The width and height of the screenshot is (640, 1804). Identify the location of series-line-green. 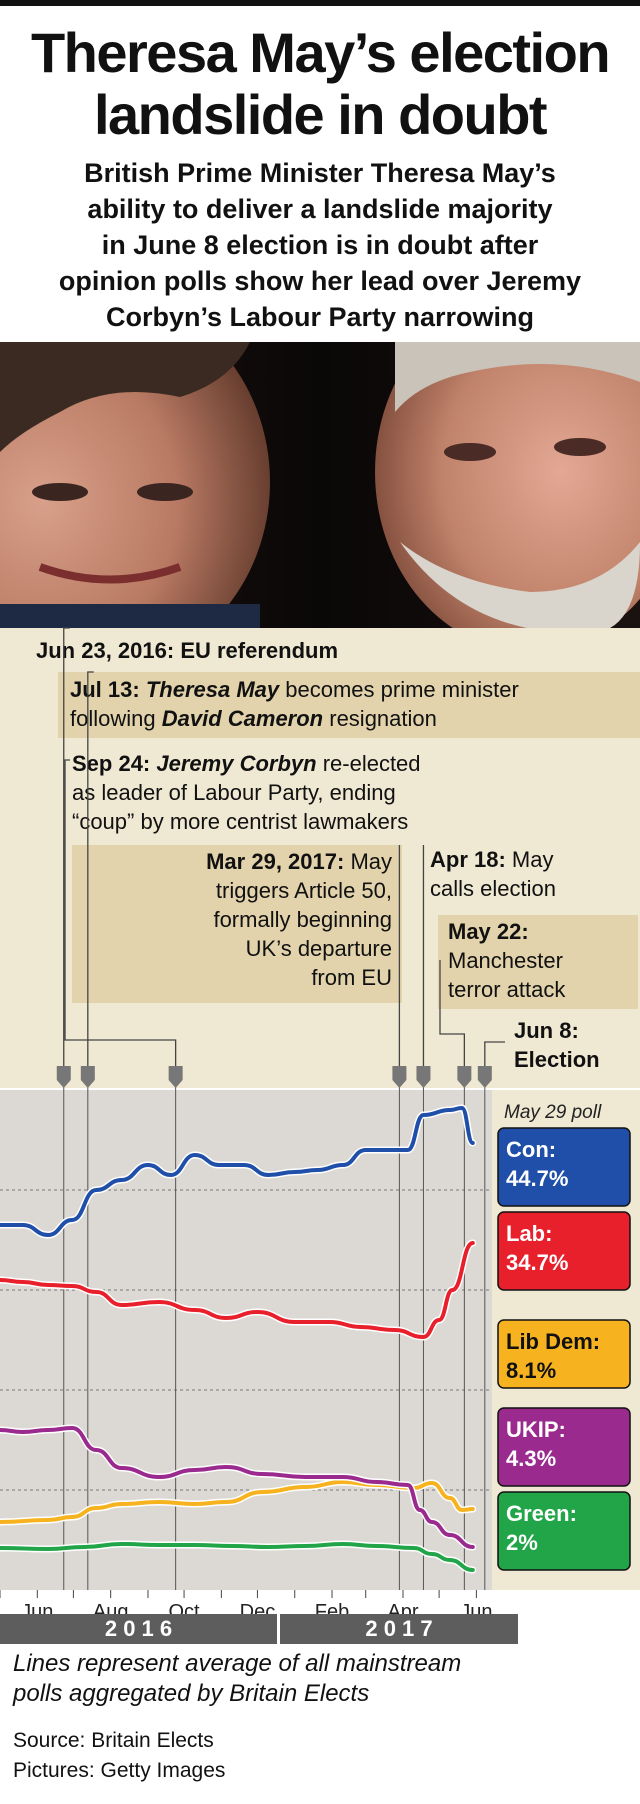
(237, 1556).